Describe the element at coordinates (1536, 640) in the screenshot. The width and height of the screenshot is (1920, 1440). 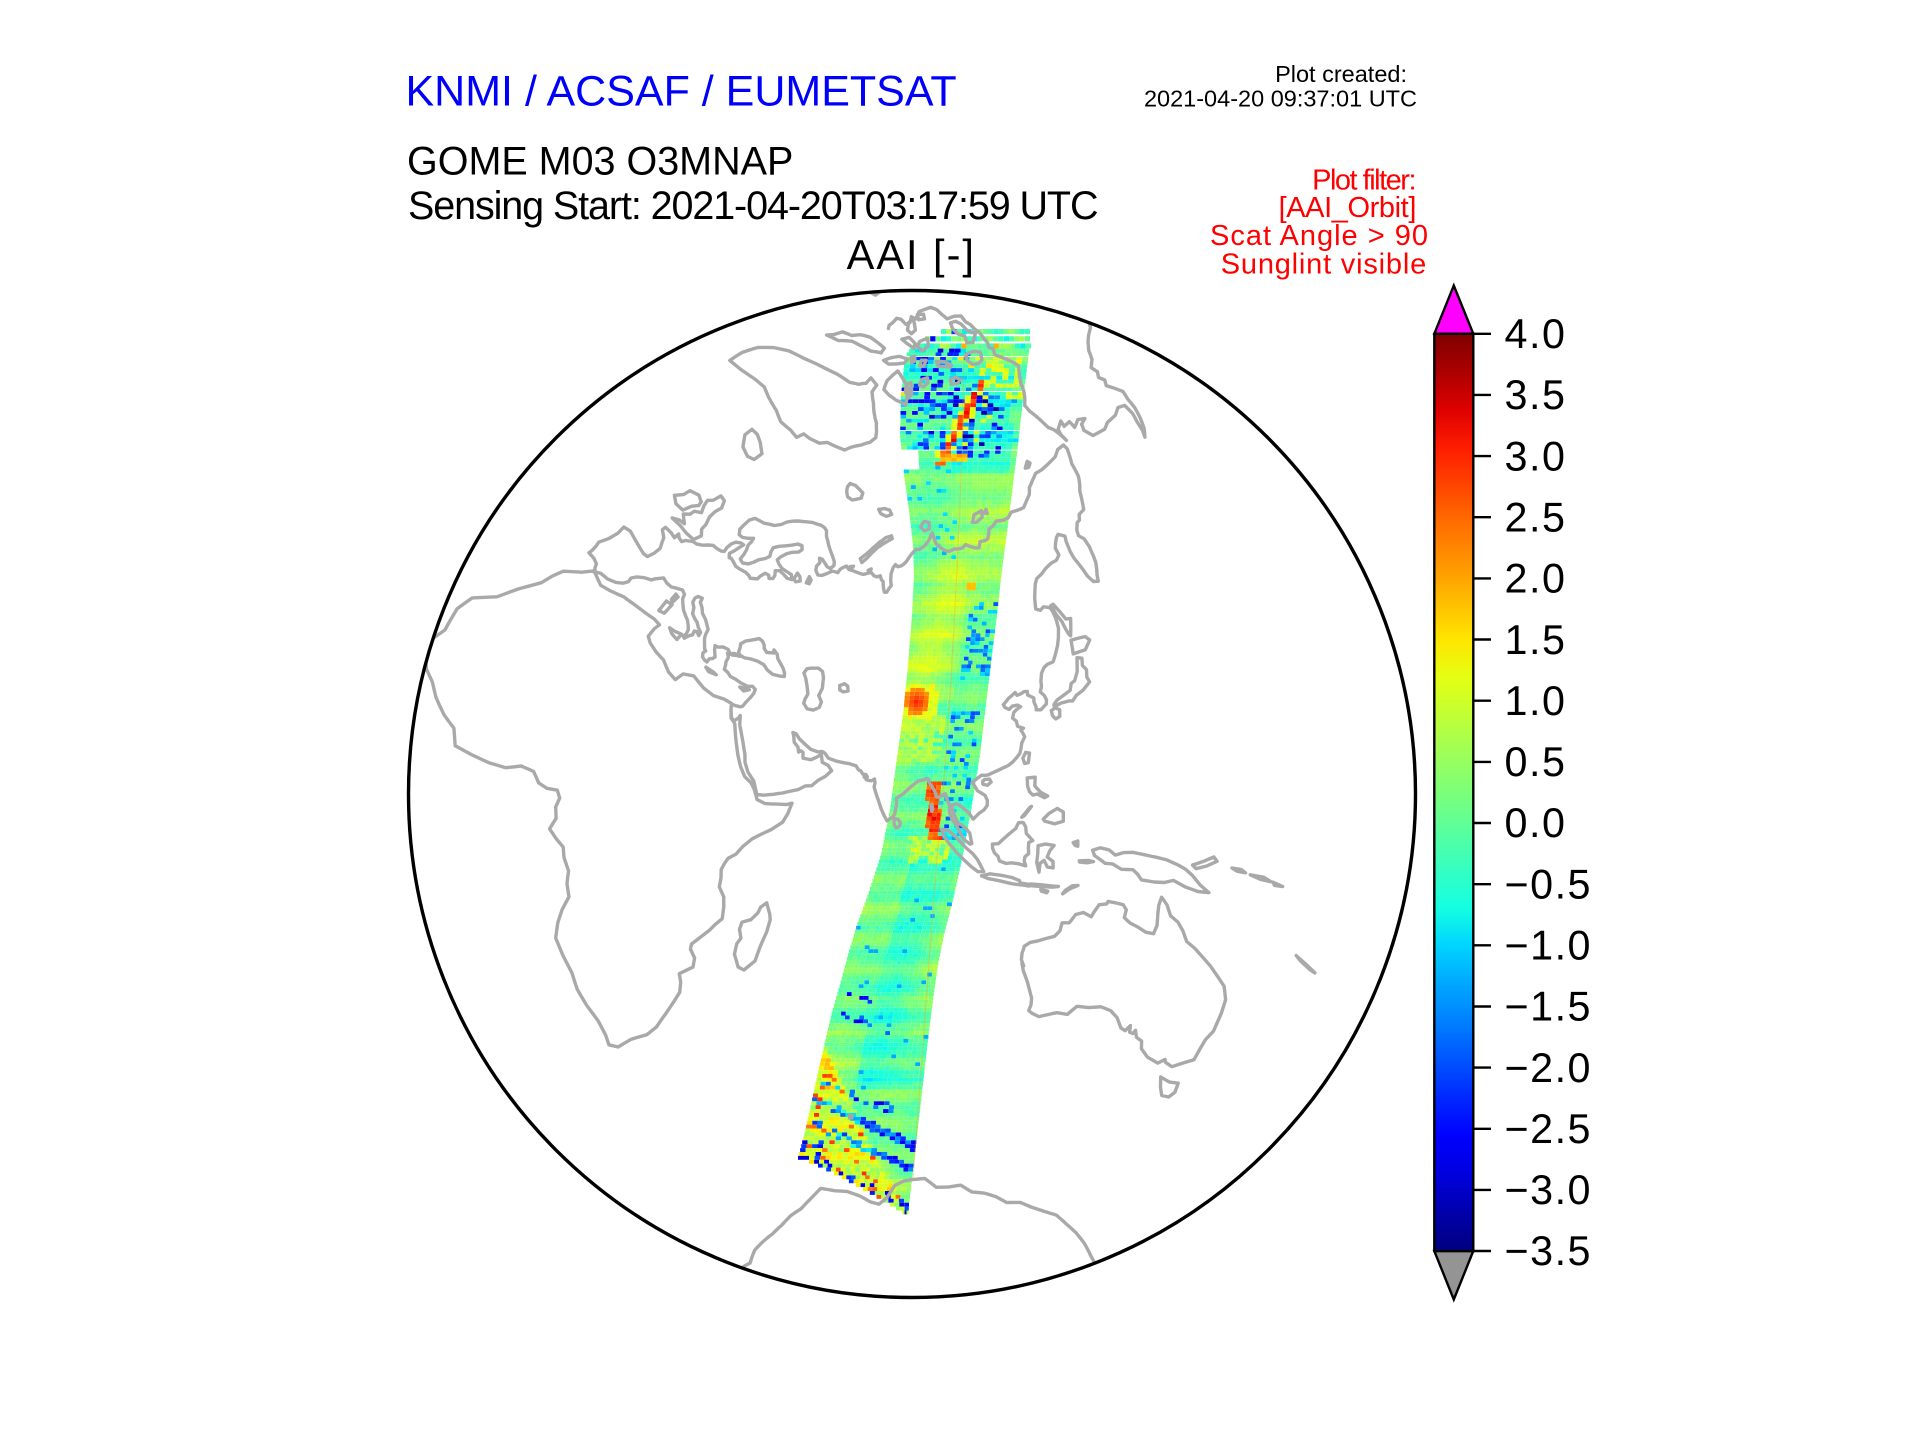
I see `svg-text: 1.5` at that location.